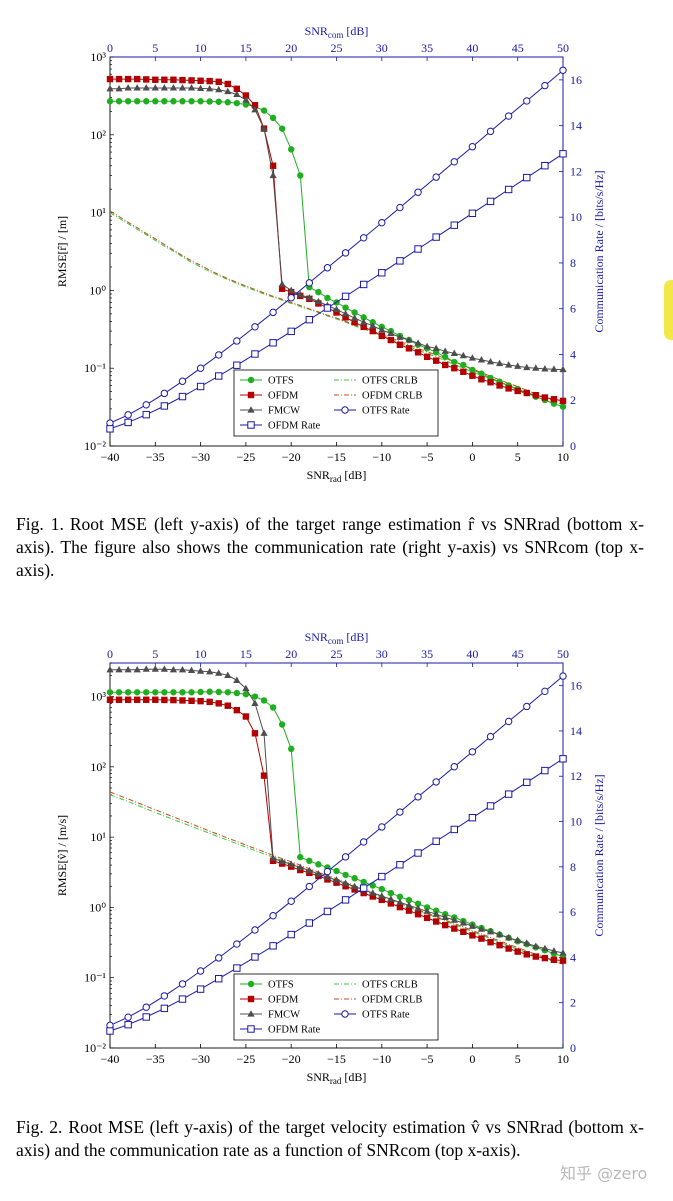 This screenshot has width=673, height=1201. I want to click on fig1-xt-tick-label: 20, so click(291, 48).